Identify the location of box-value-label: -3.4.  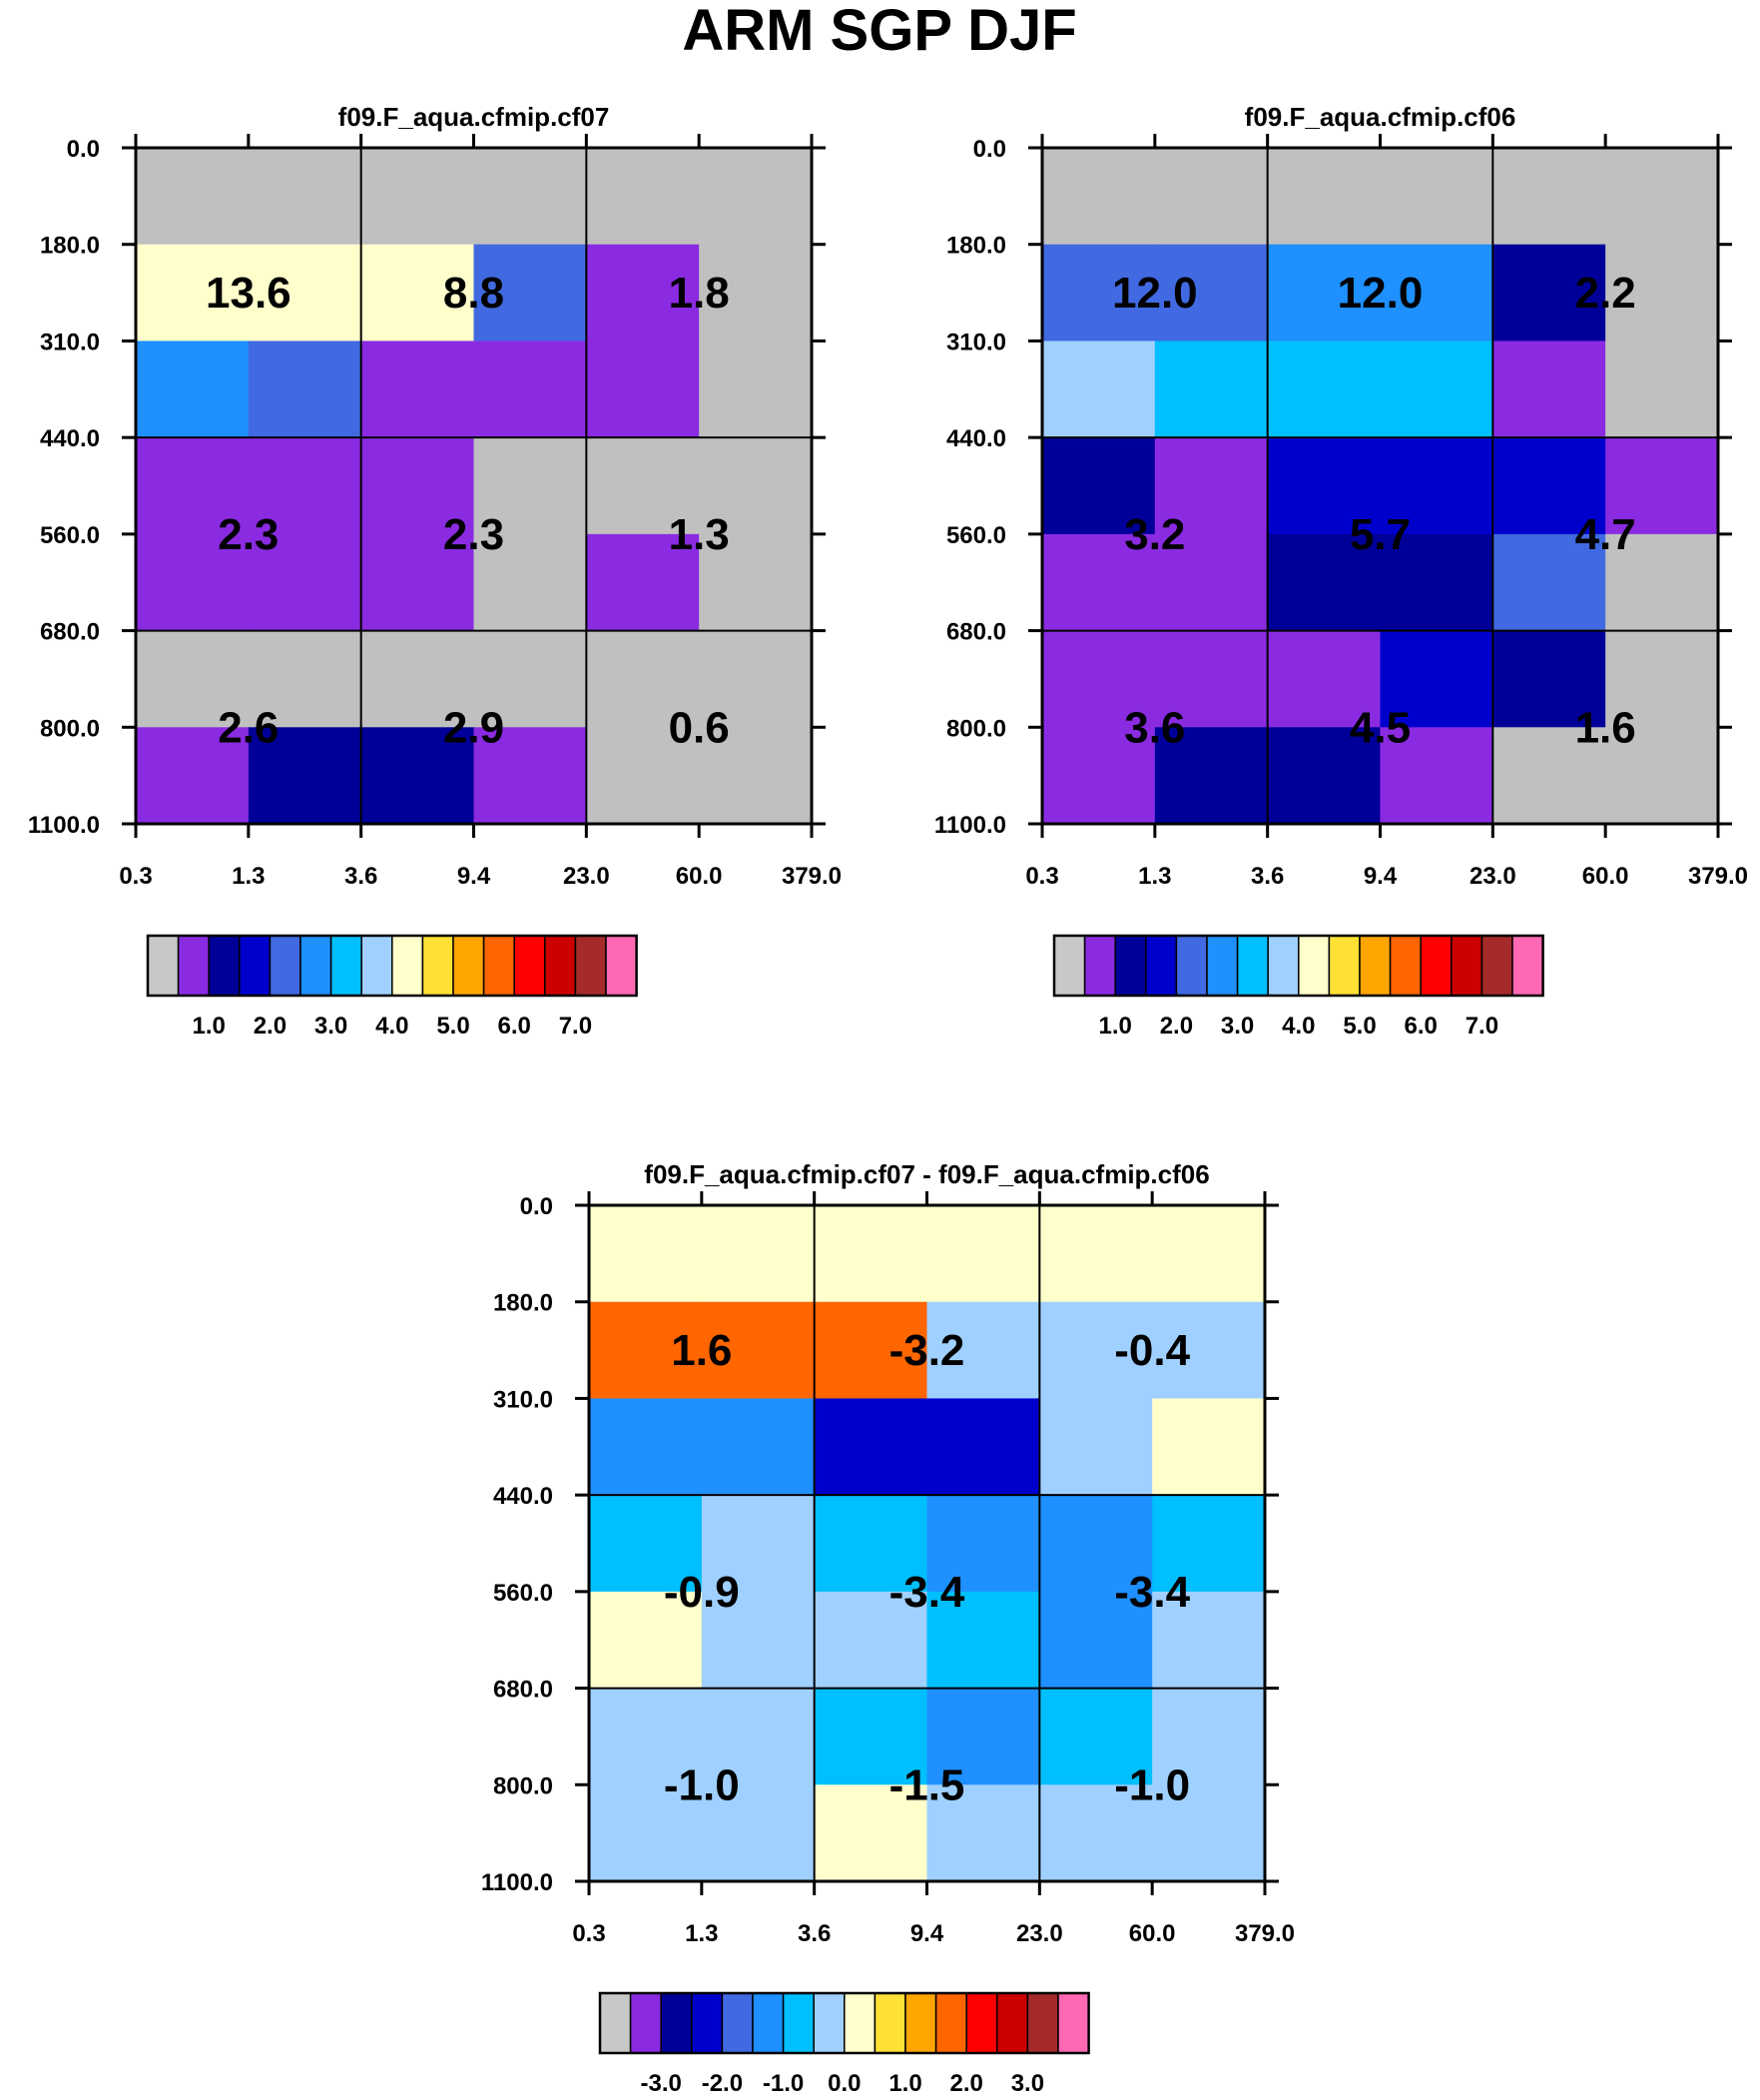
(927, 1592).